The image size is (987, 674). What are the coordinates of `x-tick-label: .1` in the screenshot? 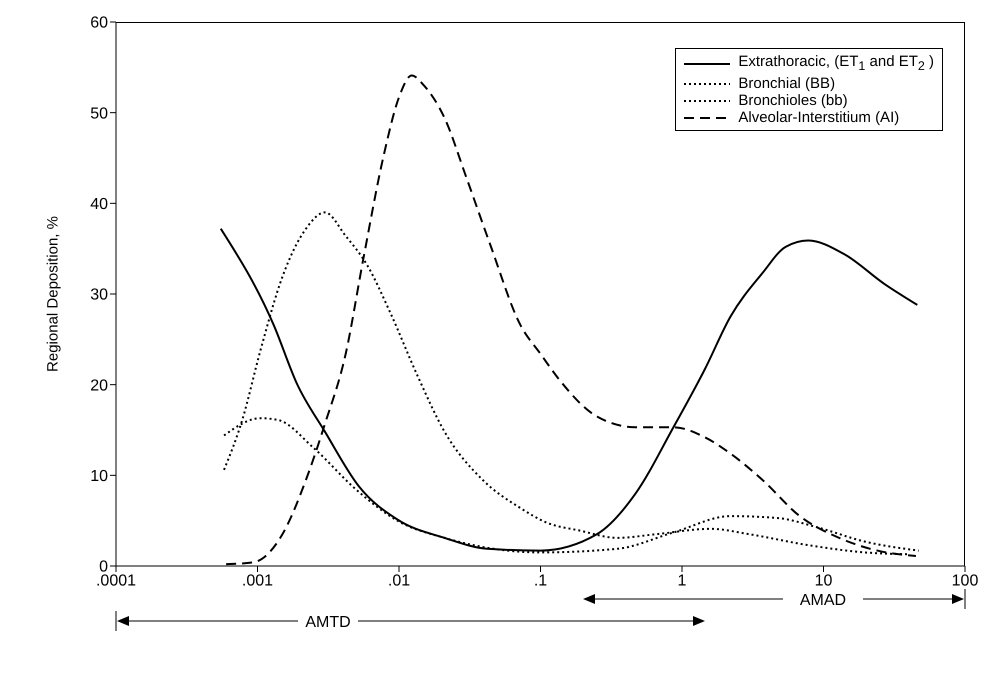 It's located at (541, 581).